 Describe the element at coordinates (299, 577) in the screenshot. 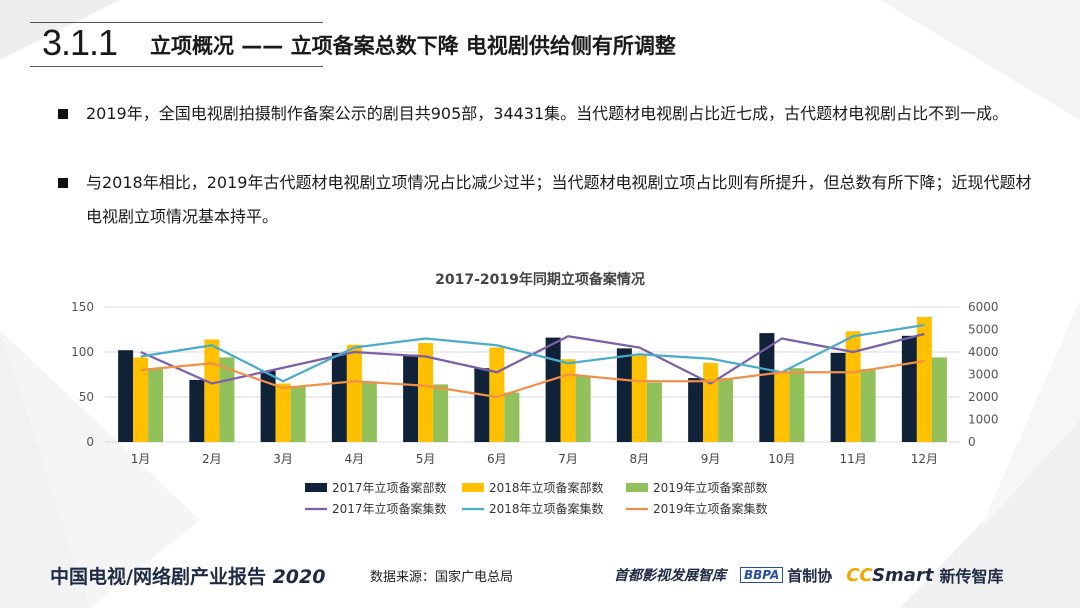

I see `report-year: 2020` at that location.